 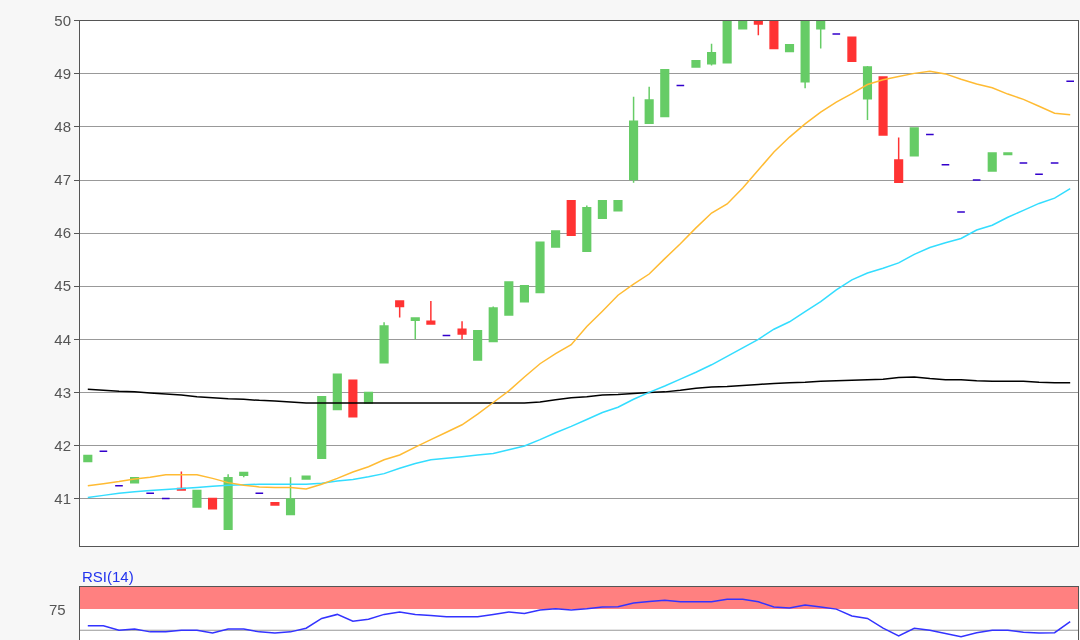 I want to click on y-tick-label: 43, so click(x=62, y=392).